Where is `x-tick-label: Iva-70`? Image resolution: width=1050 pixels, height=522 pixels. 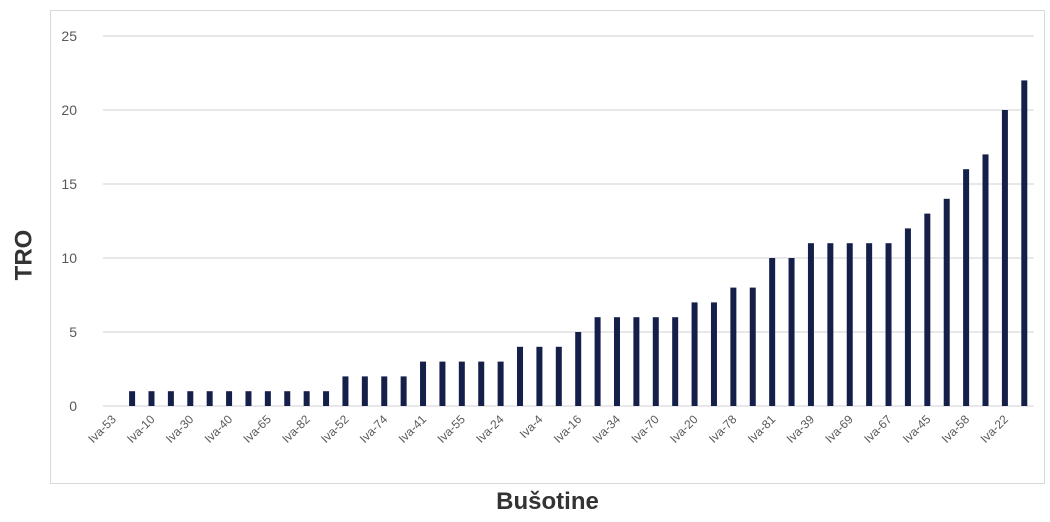 x-tick-label: Iva-70 is located at coordinates (645, 429).